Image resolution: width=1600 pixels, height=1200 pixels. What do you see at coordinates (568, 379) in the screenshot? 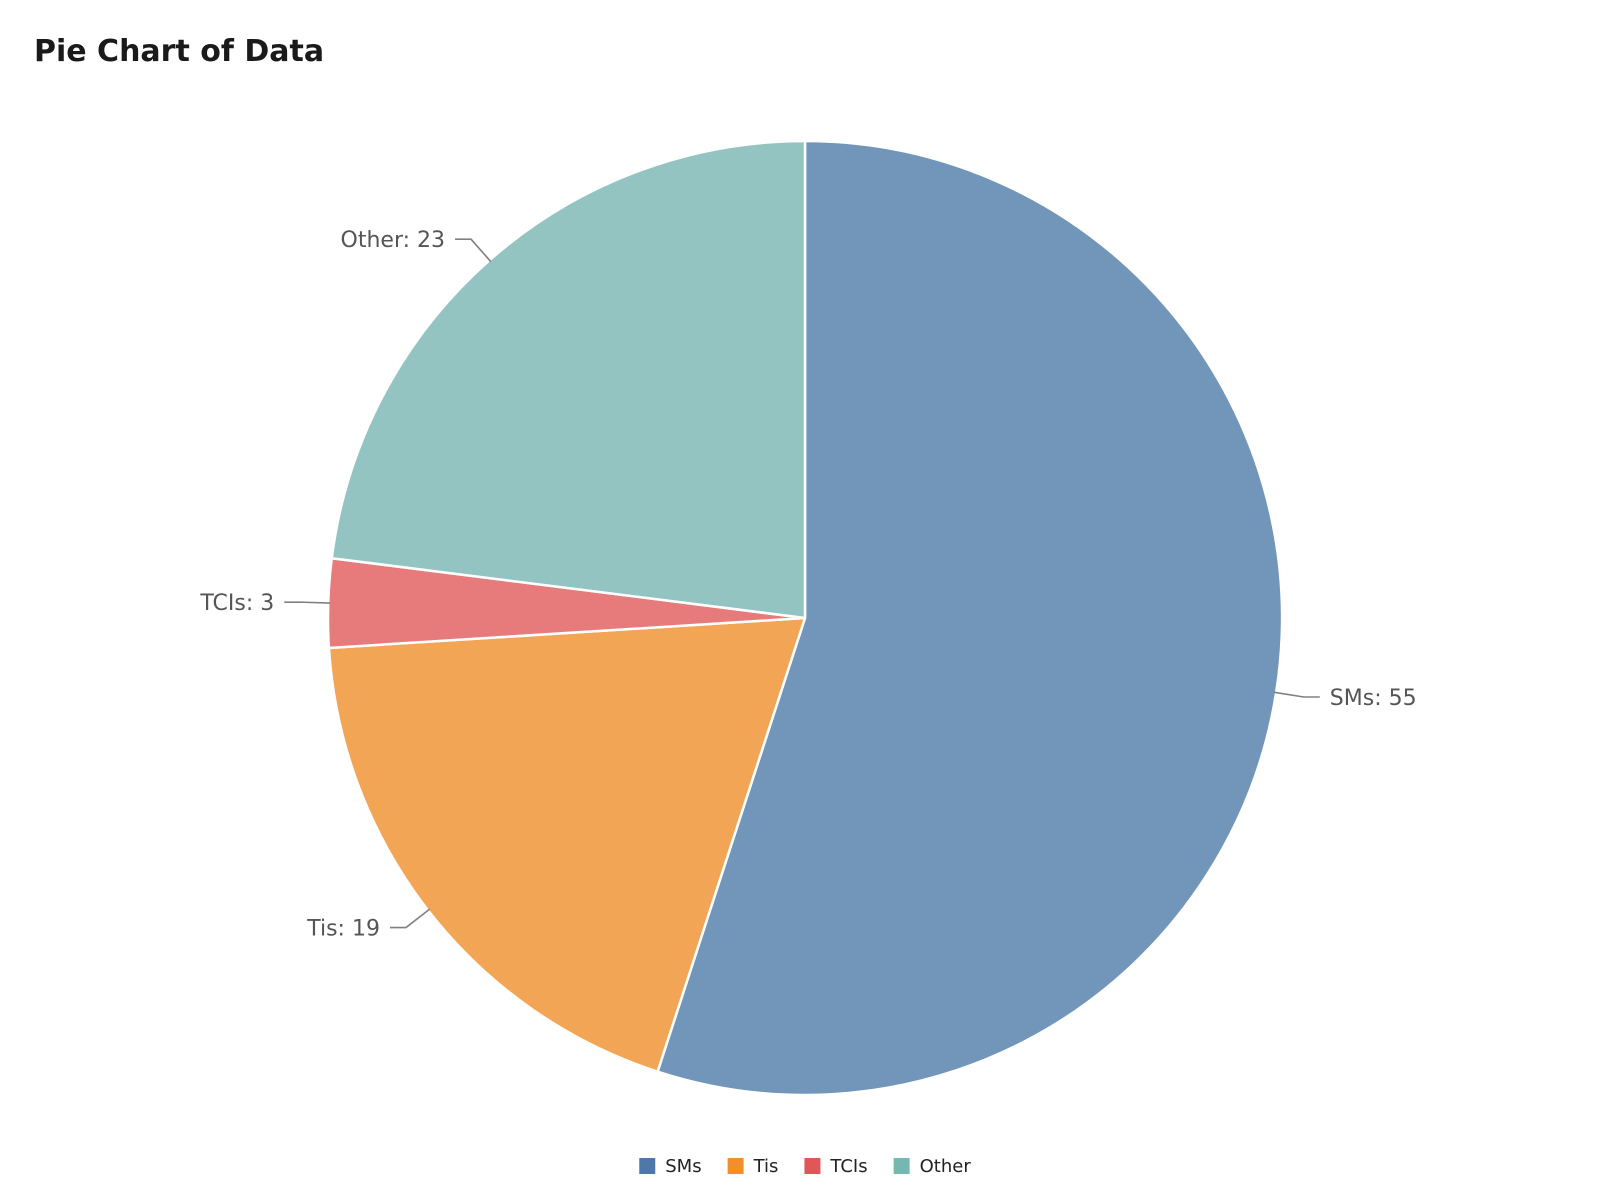
I see `slice-other` at bounding box center [568, 379].